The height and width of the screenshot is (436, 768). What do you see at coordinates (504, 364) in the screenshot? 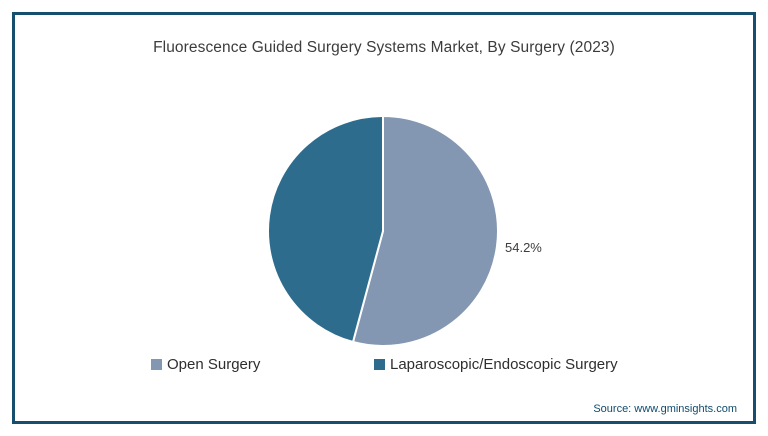
I see `legend-label-laparoscopic-endoscopic-surgery: Laparoscopic/Endoscopic Surgery` at bounding box center [504, 364].